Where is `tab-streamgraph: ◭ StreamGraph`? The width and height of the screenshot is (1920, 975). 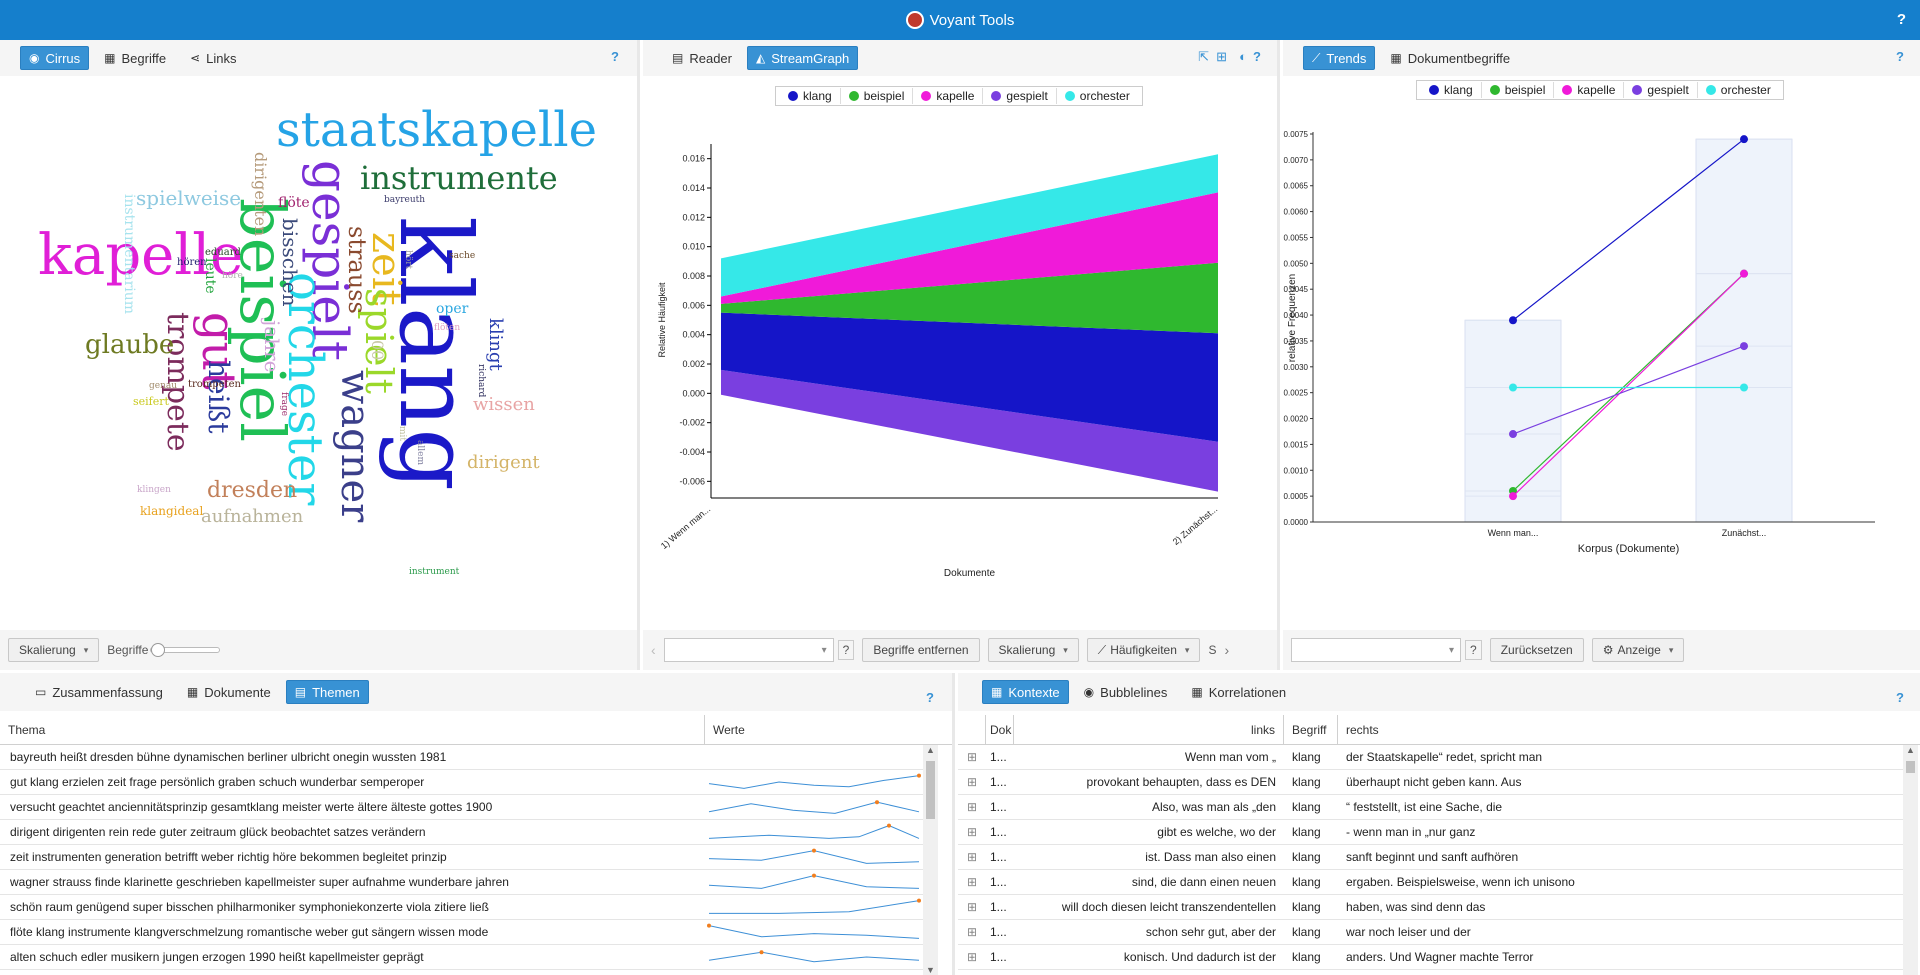
tab-streamgraph: ◭ StreamGraph is located at coordinates (802, 58).